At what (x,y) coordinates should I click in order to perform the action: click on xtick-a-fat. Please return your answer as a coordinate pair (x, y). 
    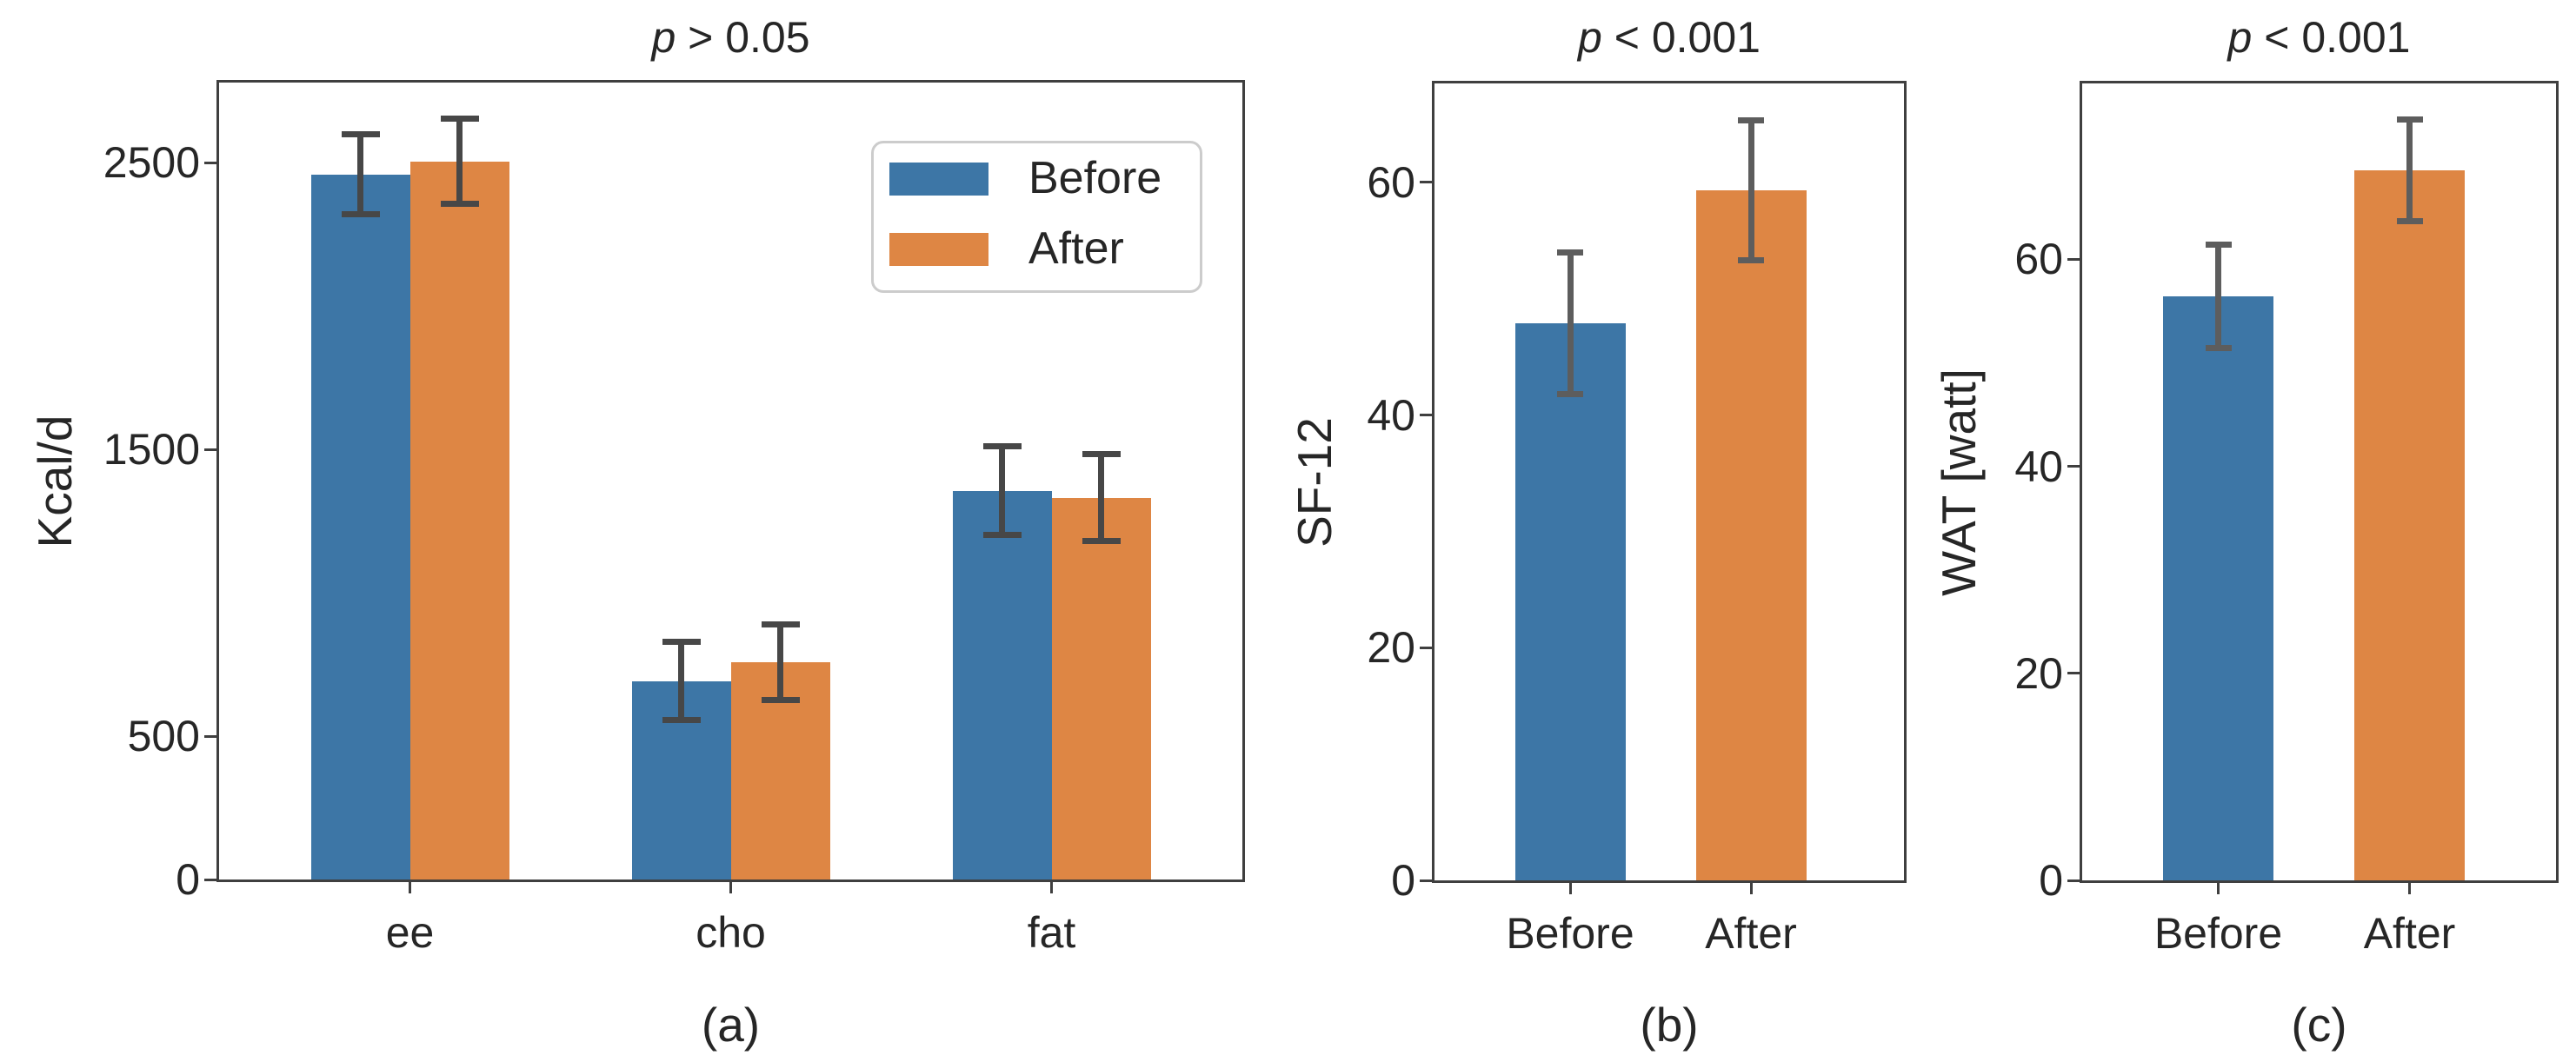
    Looking at the image, I should click on (1051, 887).